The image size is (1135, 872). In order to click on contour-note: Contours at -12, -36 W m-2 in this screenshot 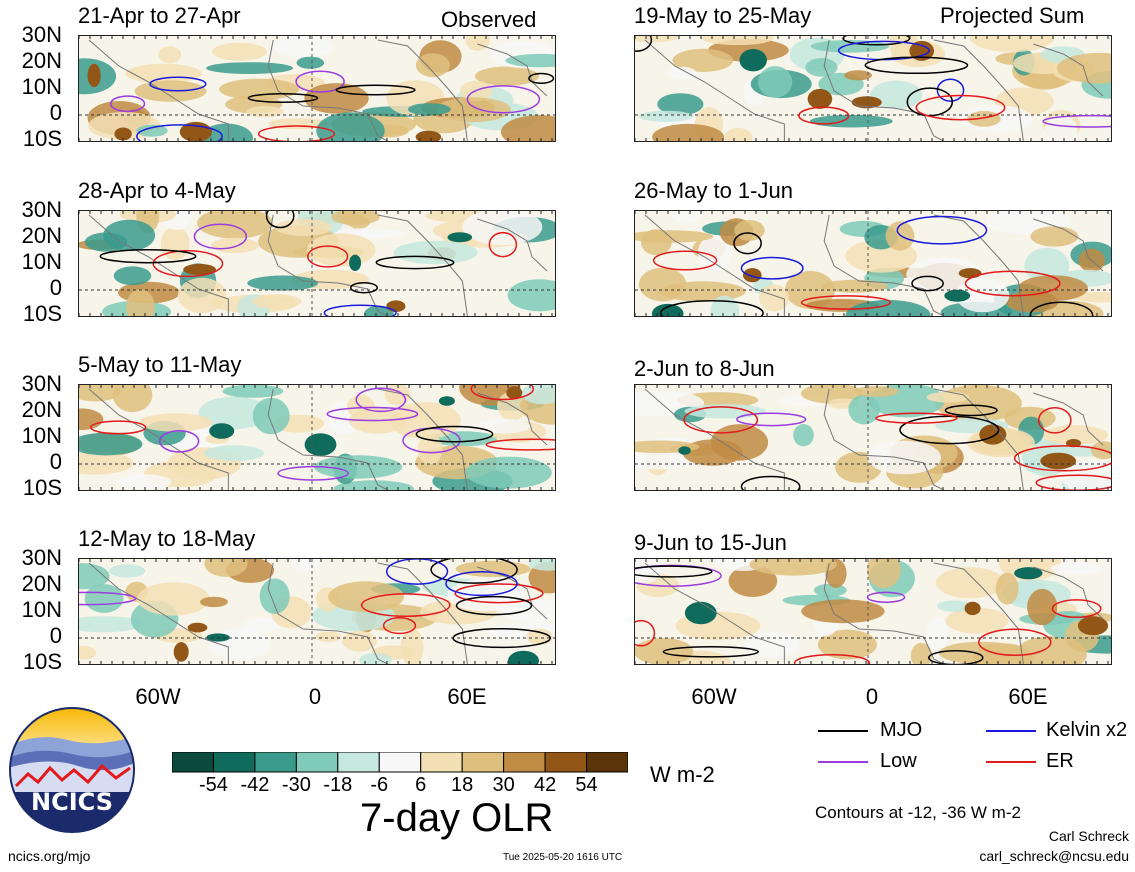, I will do `click(918, 812)`.